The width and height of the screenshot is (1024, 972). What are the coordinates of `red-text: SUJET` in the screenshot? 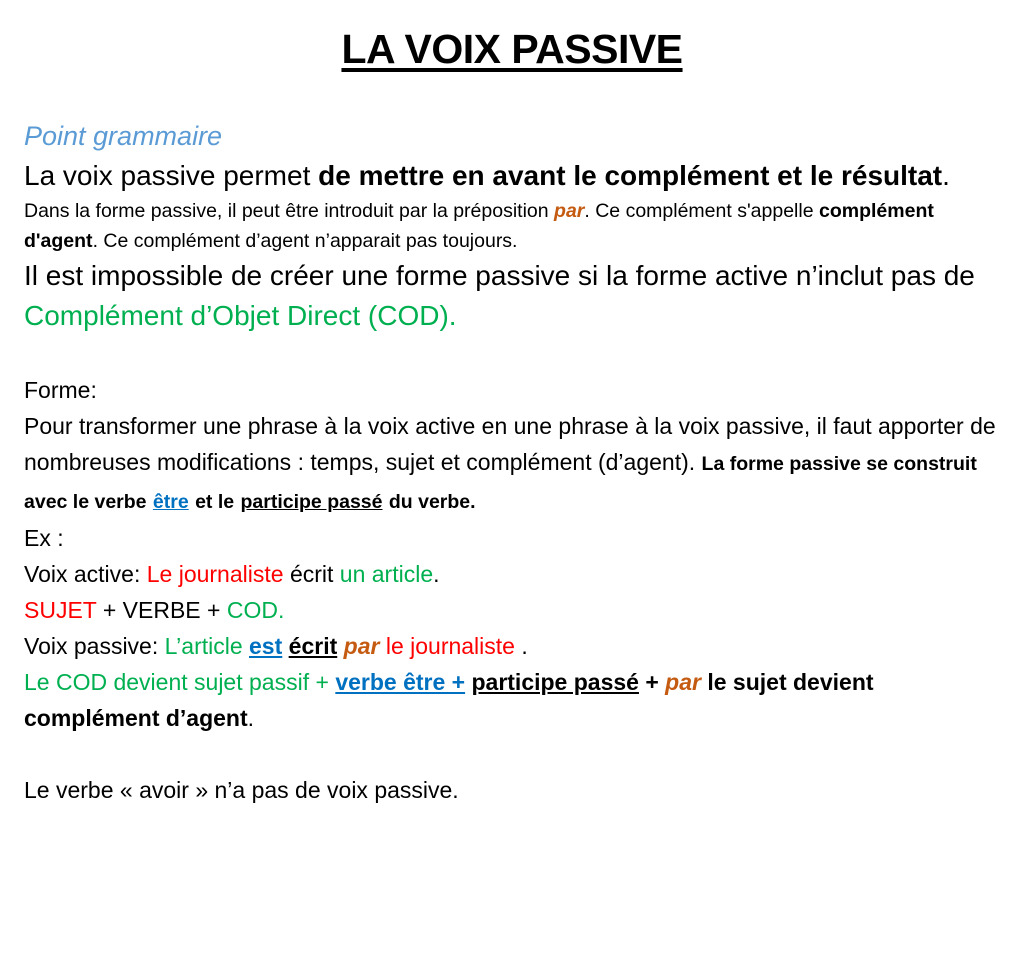 It's located at (60, 610).